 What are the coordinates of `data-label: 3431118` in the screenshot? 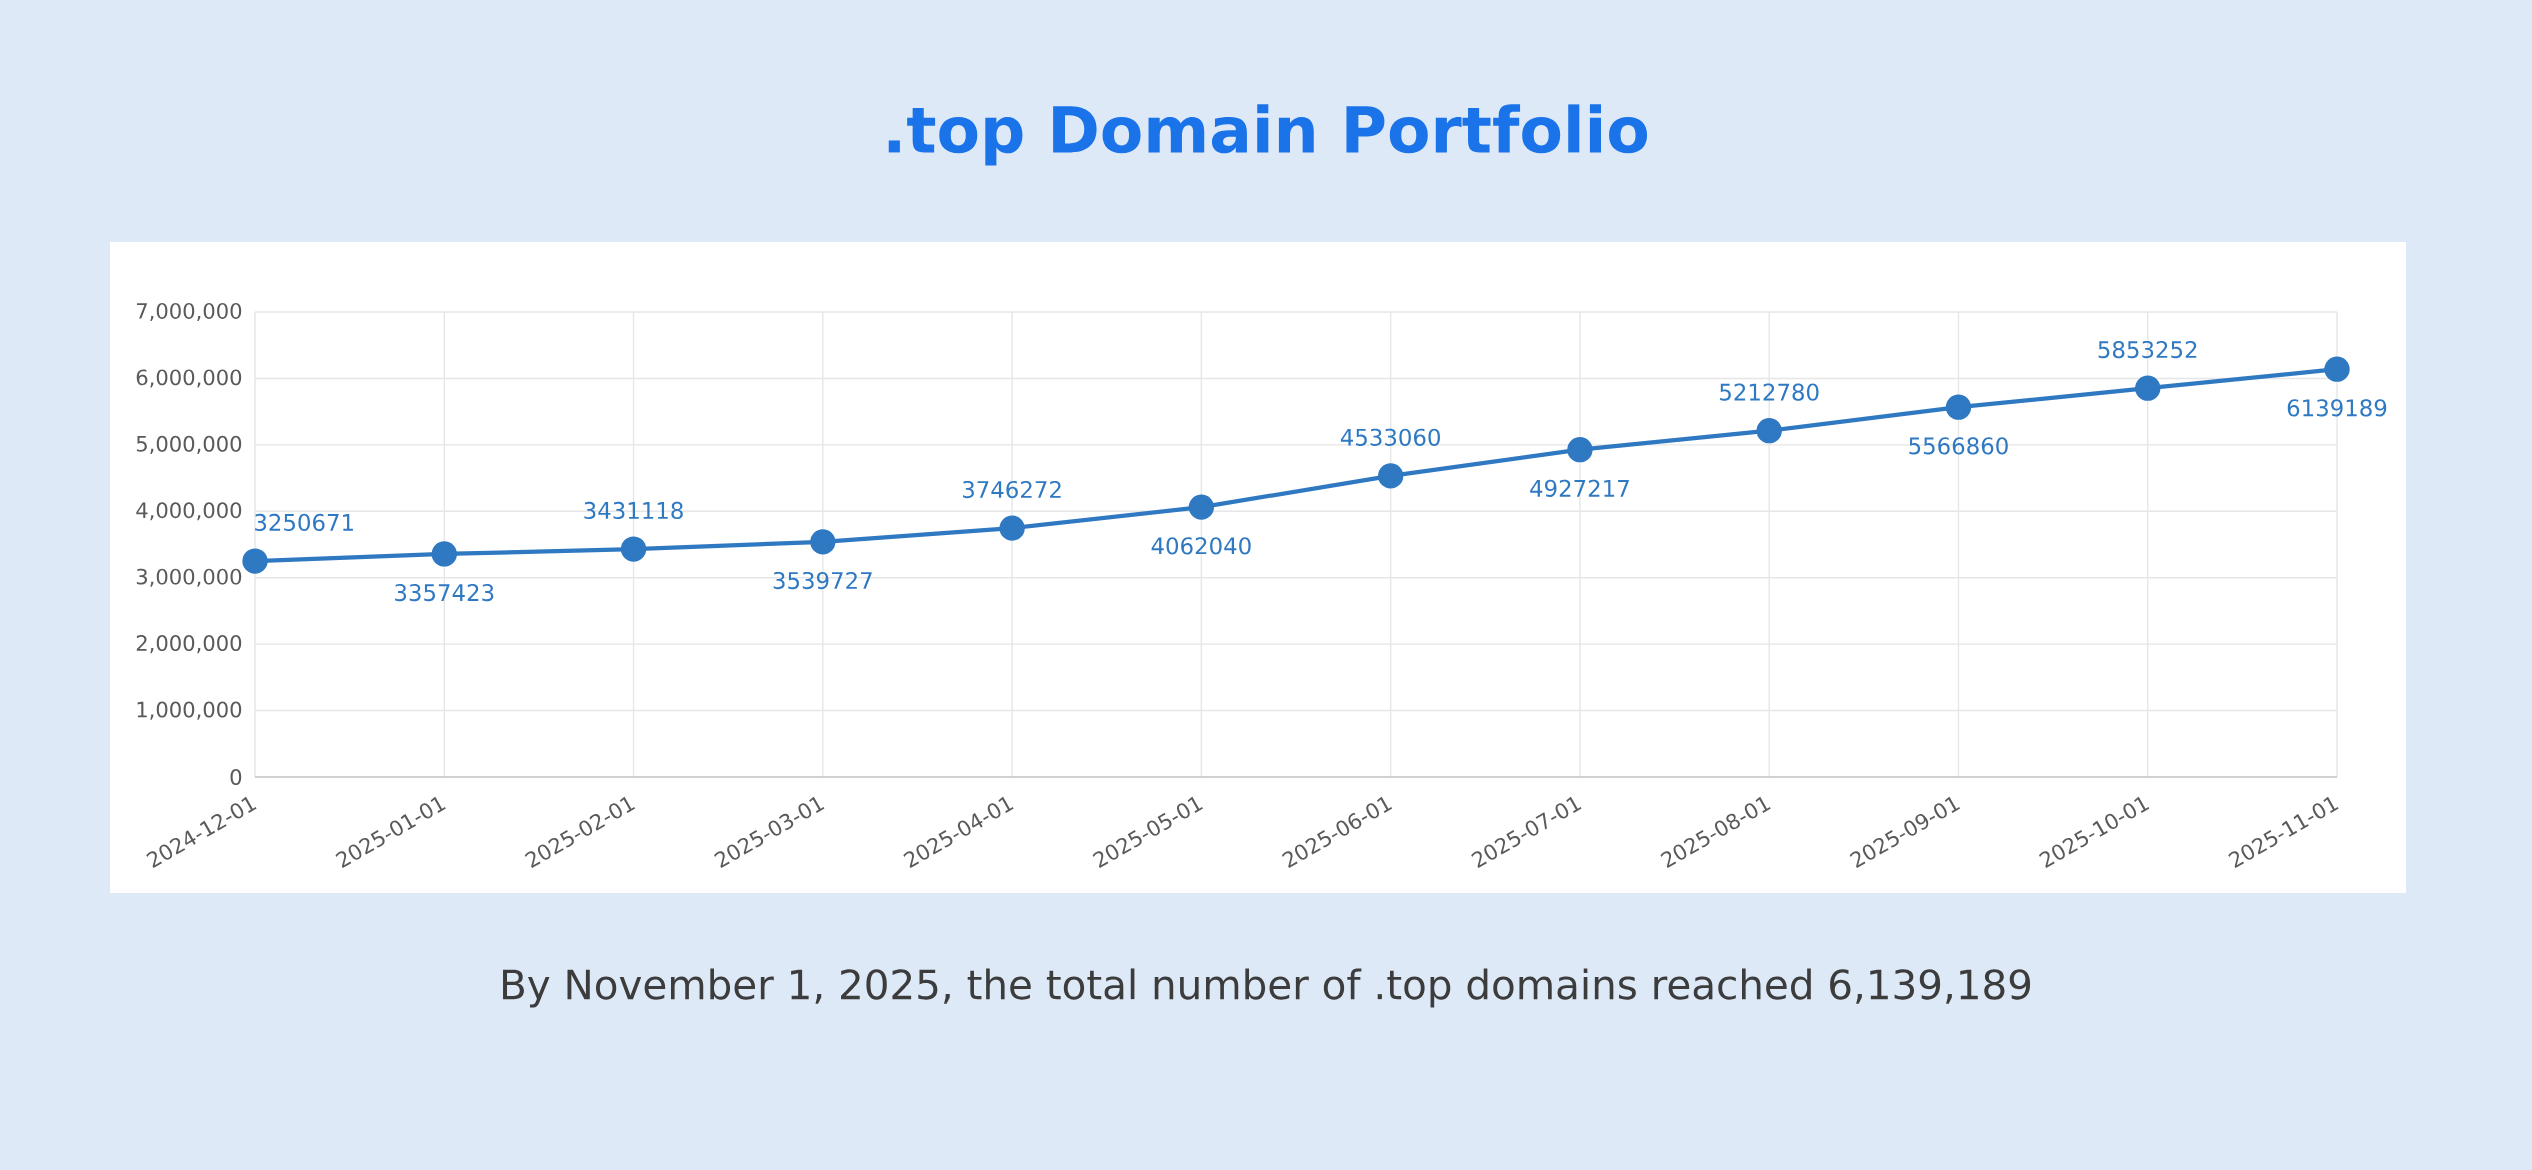 It's located at (633, 510).